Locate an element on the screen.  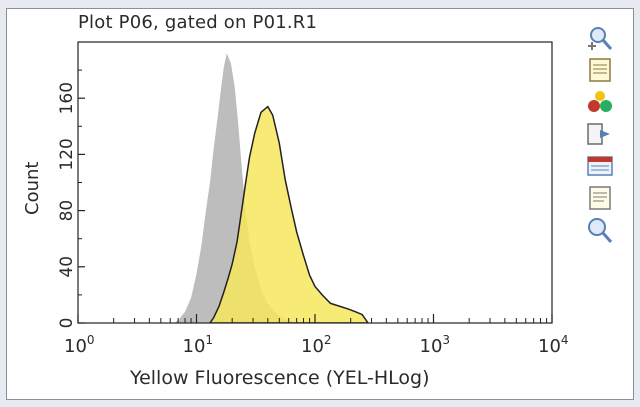
zoom-out-icon is located at coordinates (600, 230).